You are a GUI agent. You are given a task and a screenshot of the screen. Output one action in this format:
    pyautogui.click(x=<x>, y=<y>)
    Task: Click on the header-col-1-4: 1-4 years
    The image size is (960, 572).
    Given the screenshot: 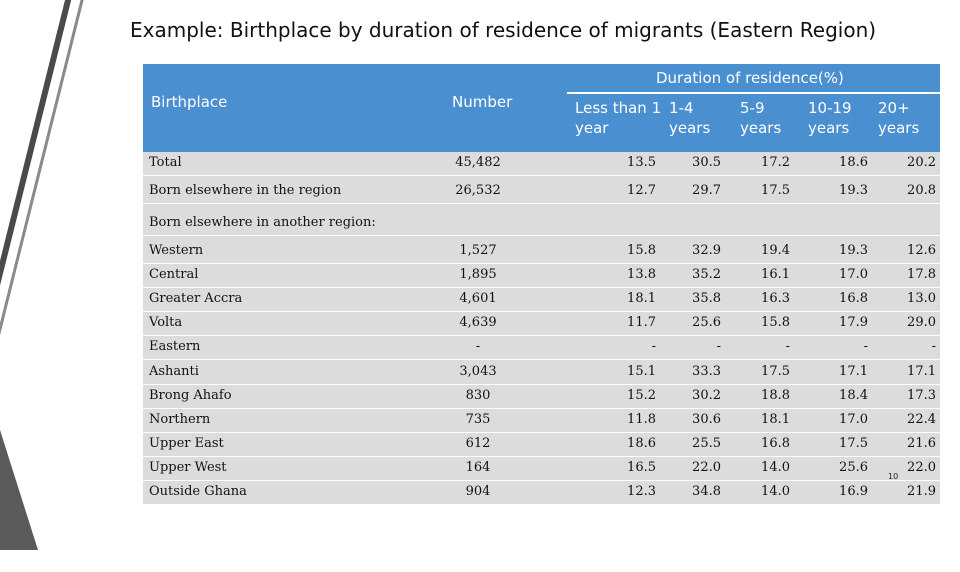 What is the action you would take?
    pyautogui.click(x=690, y=118)
    